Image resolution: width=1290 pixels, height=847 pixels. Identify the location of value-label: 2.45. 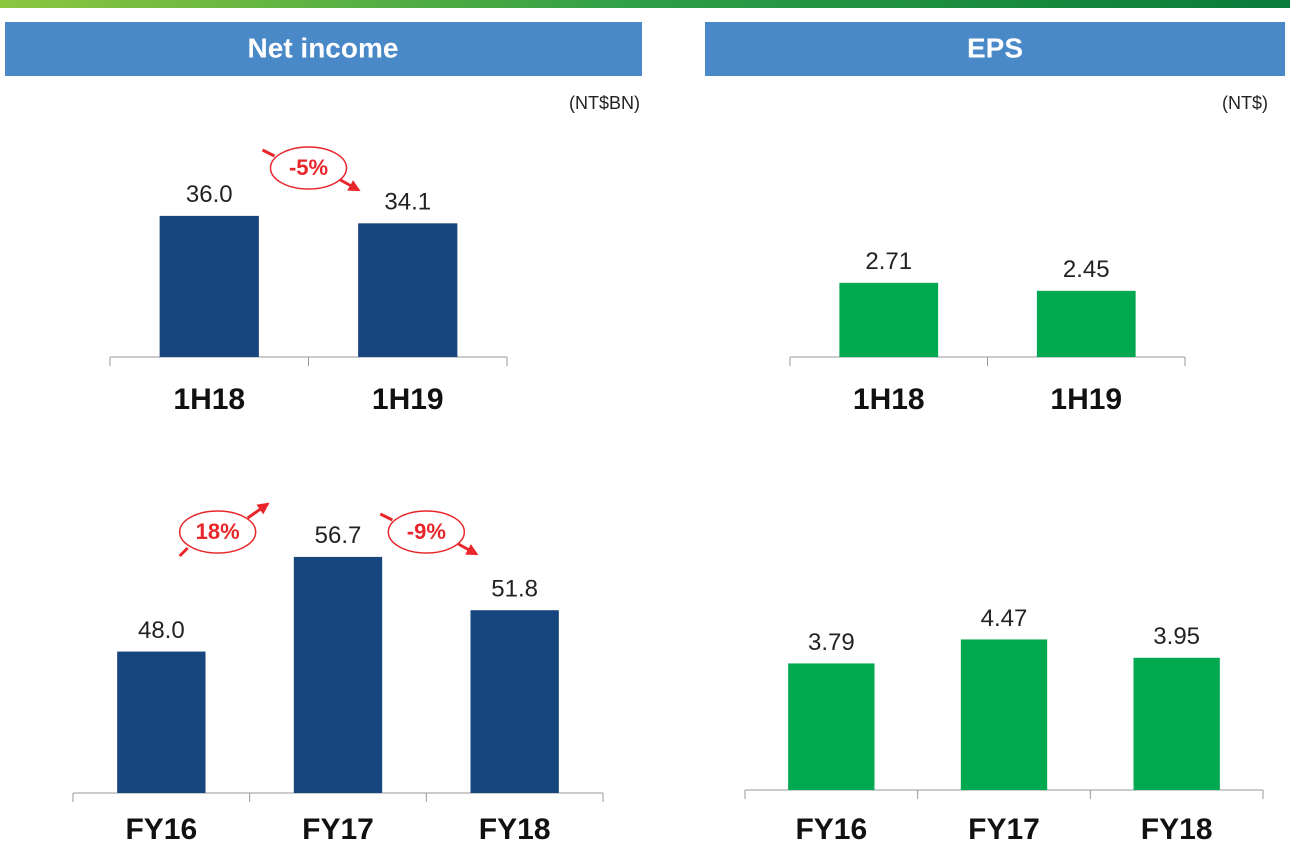
(1086, 269).